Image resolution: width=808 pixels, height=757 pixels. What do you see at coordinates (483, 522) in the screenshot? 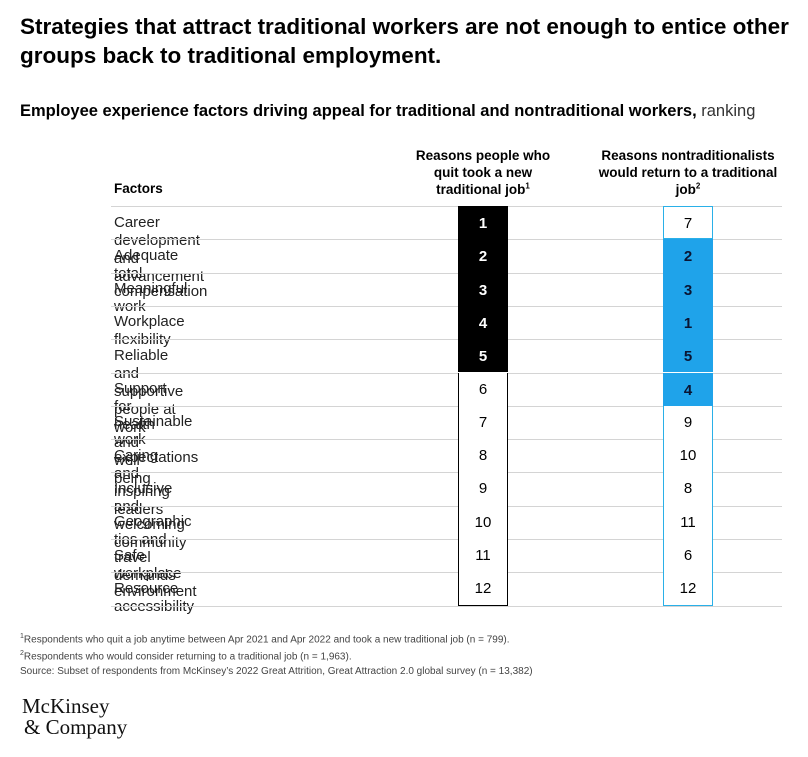
I see `traditional-rank-cell: 10` at bounding box center [483, 522].